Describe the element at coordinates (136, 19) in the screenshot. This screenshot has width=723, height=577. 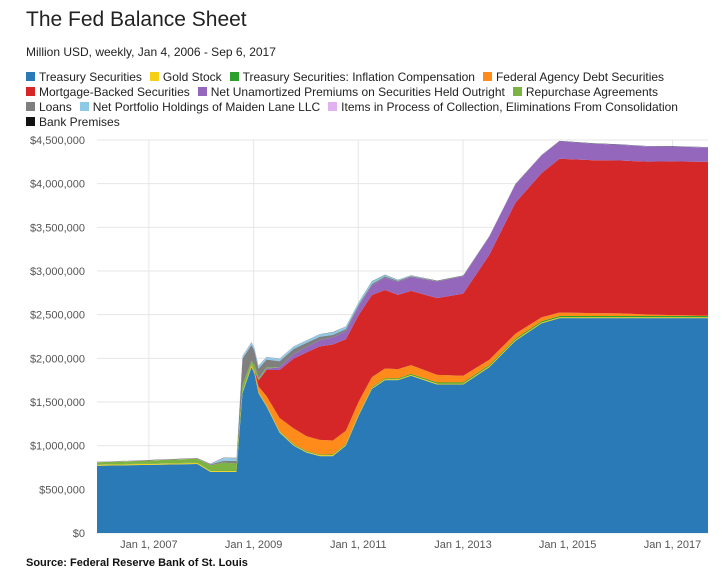
I see `chart-title: The Fed Balance Sheet` at that location.